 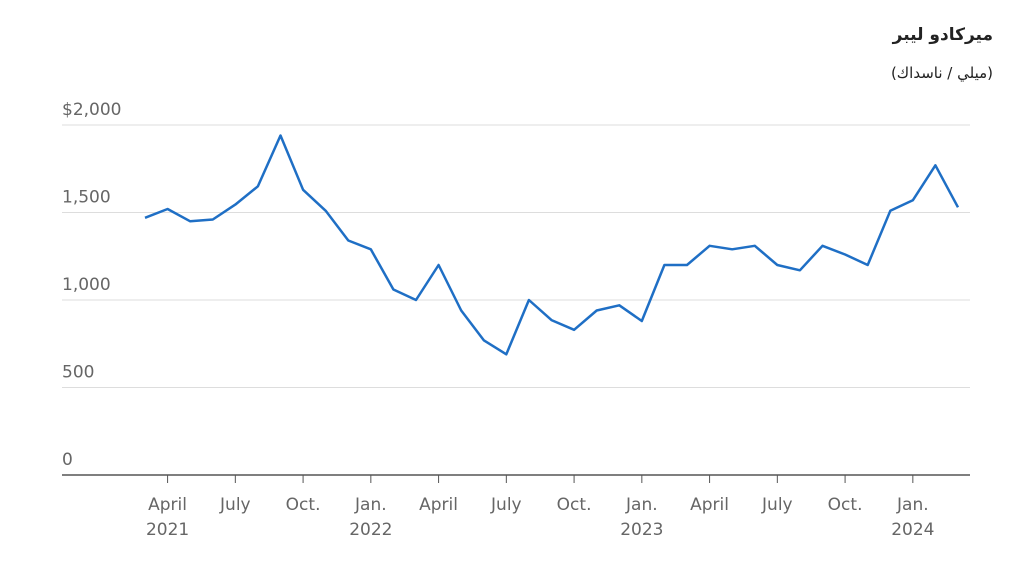 What do you see at coordinates (67, 460) in the screenshot?
I see `y-tick-label: 0` at bounding box center [67, 460].